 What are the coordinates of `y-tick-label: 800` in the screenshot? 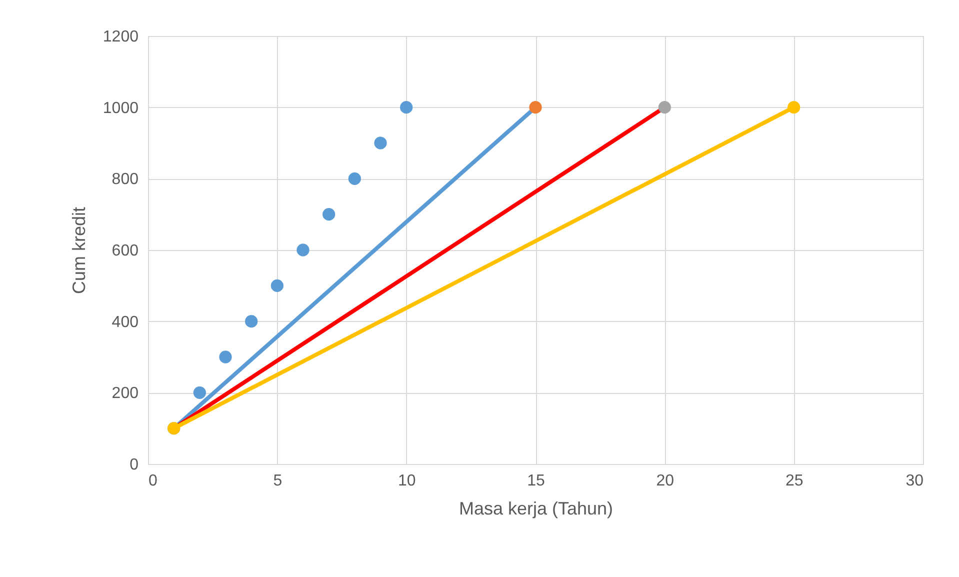 It's located at (125, 179).